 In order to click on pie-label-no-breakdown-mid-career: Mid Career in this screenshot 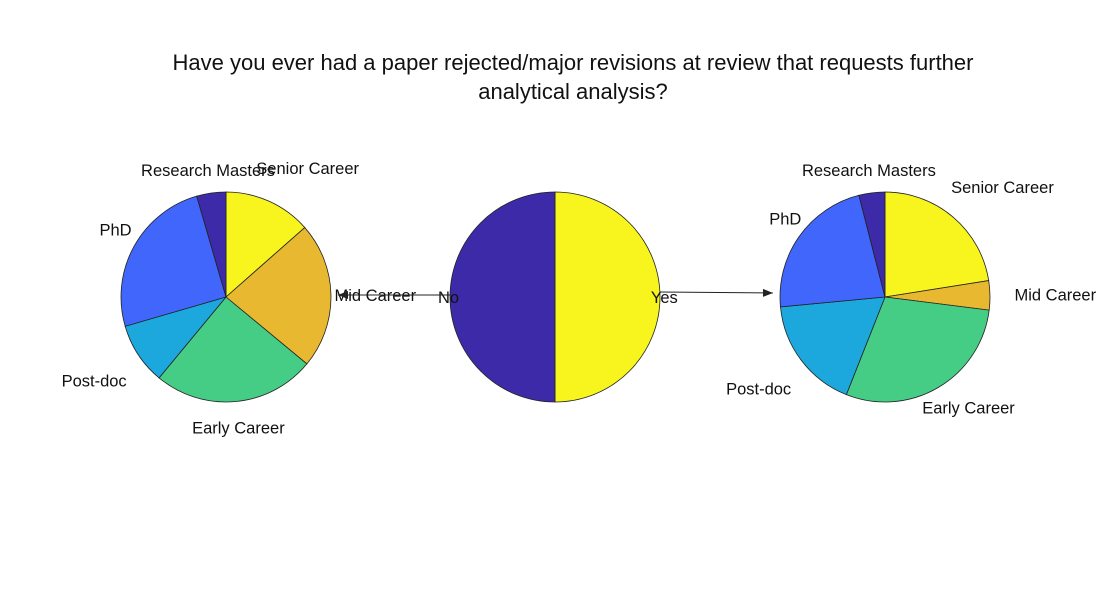, I will do `click(376, 296)`.